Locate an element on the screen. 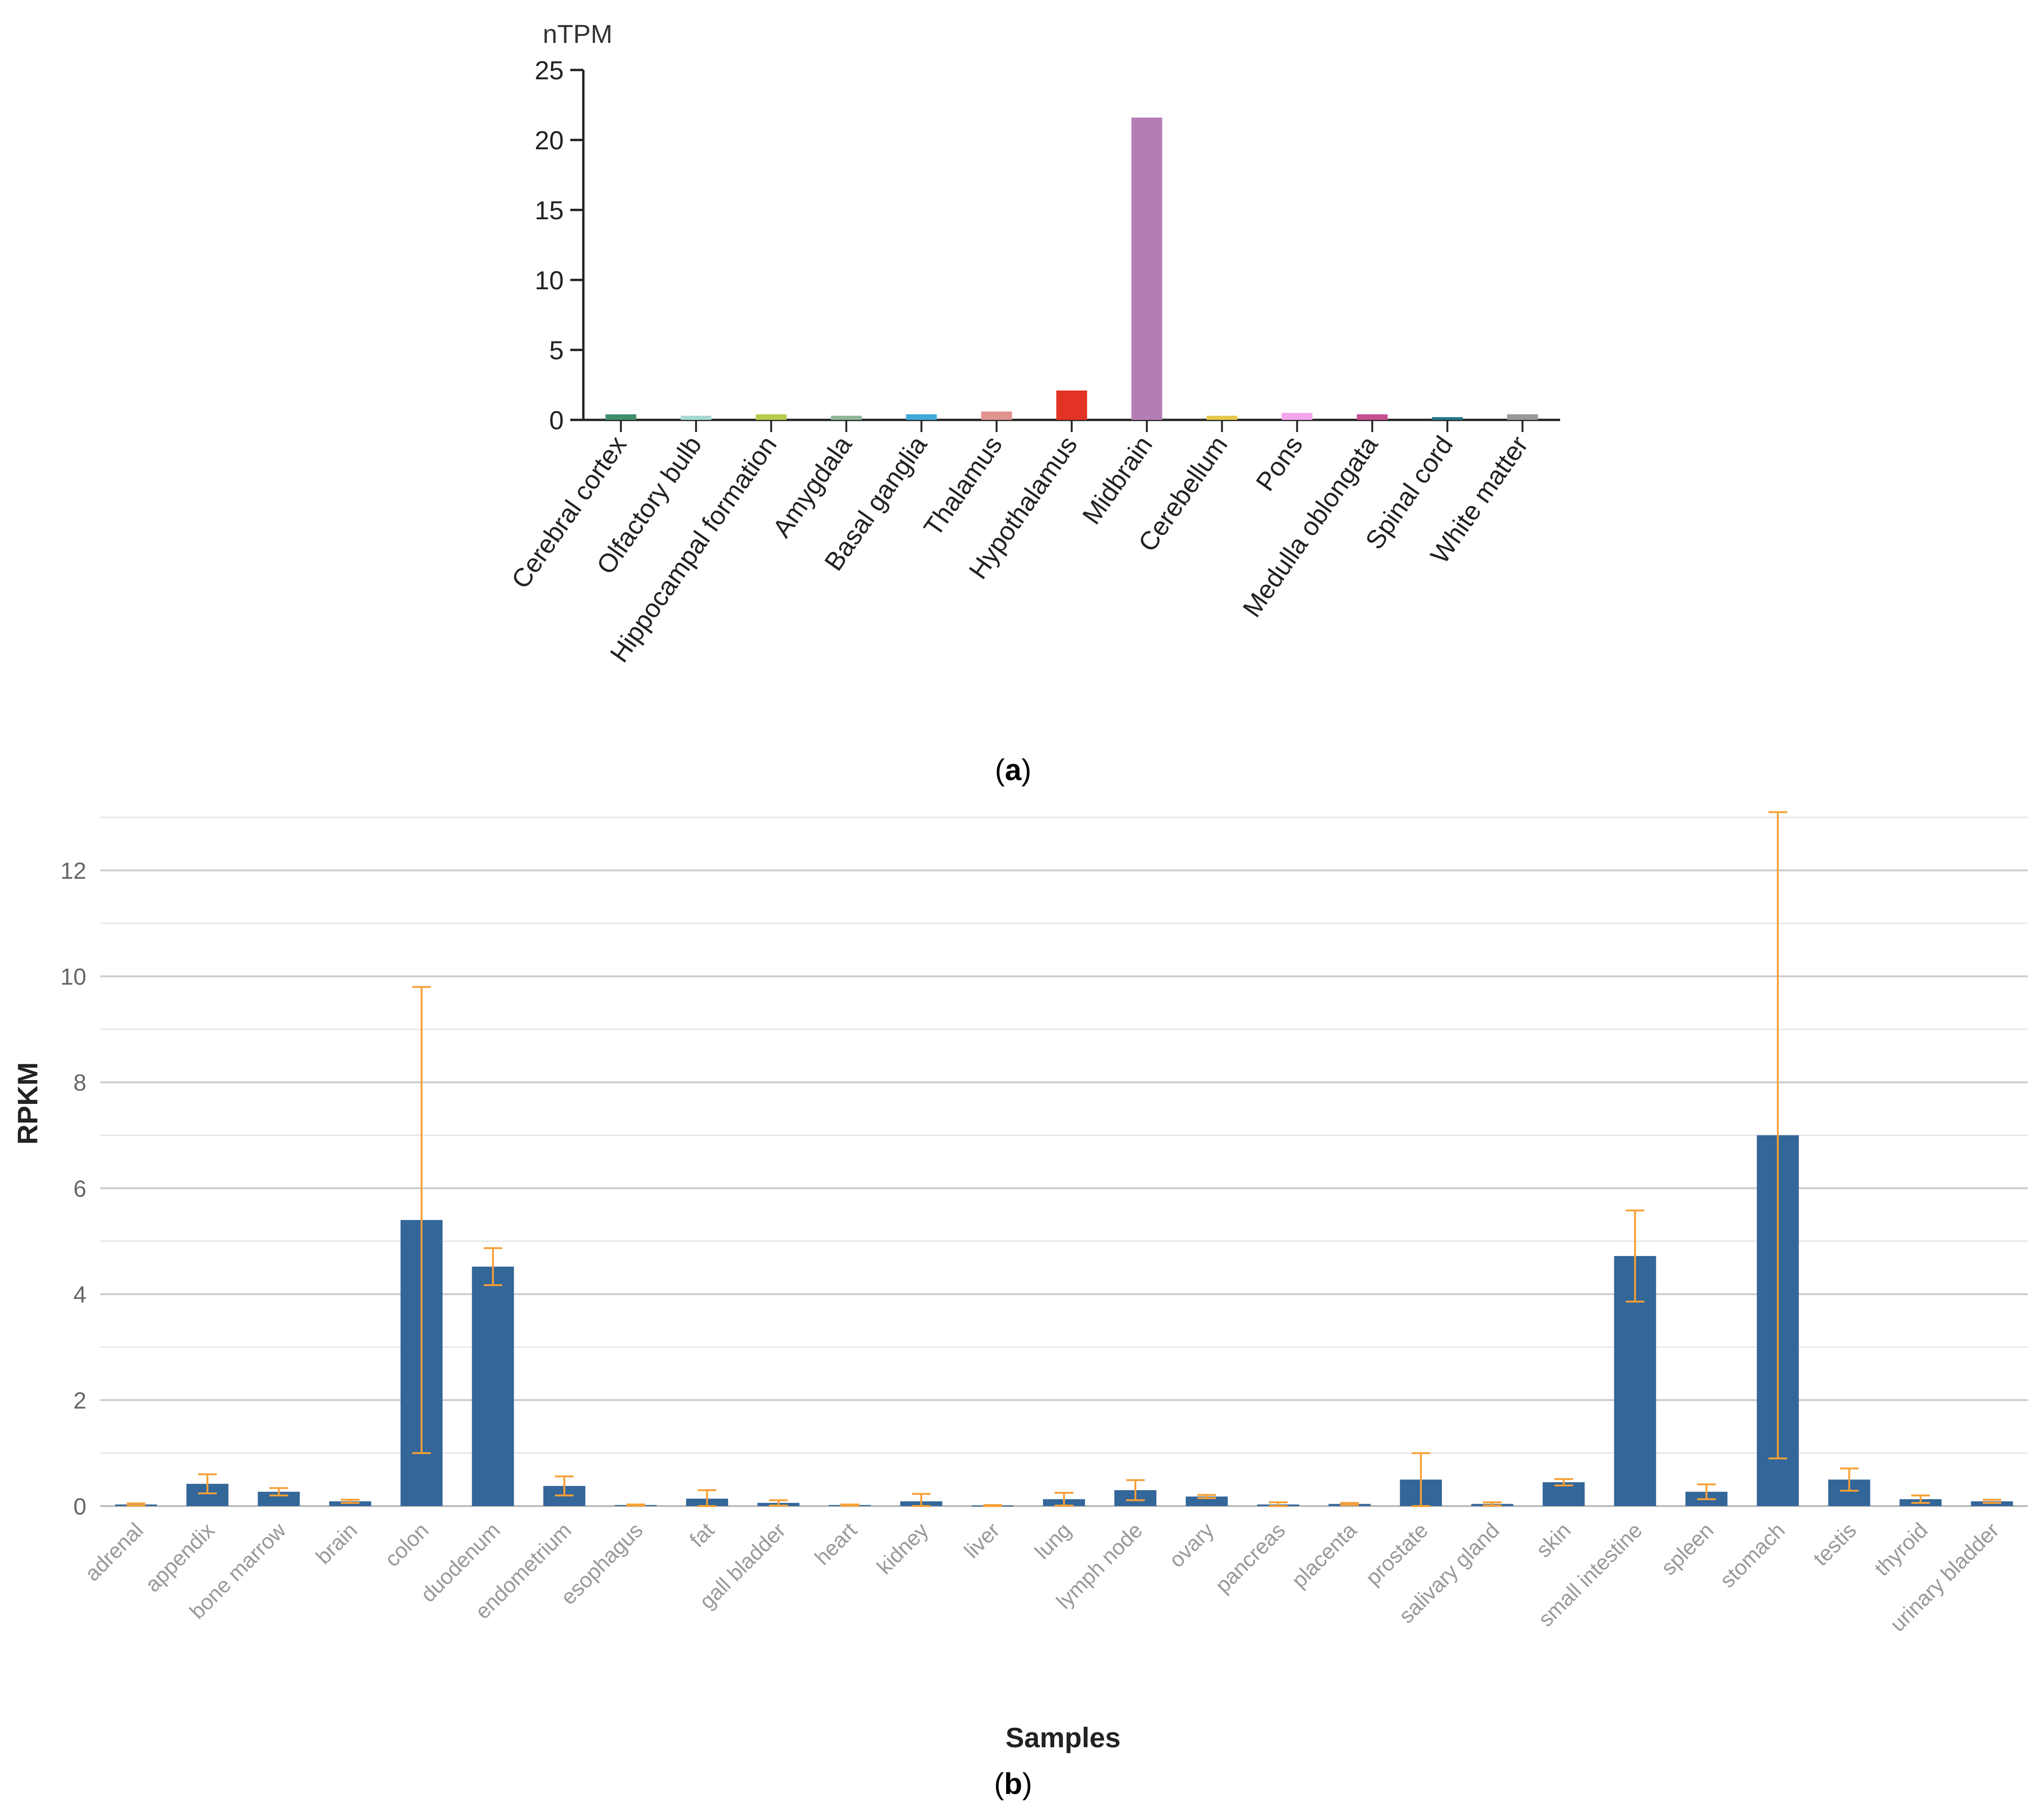  chart-a-y-tick-label: 25 is located at coordinates (549, 70).